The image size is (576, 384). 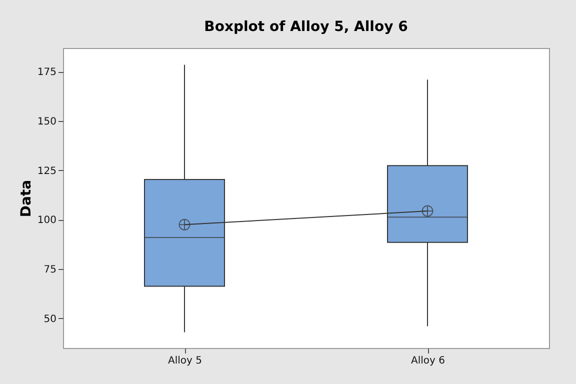 What do you see at coordinates (185, 361) in the screenshot?
I see `x-tick-label: Alloy 5` at bounding box center [185, 361].